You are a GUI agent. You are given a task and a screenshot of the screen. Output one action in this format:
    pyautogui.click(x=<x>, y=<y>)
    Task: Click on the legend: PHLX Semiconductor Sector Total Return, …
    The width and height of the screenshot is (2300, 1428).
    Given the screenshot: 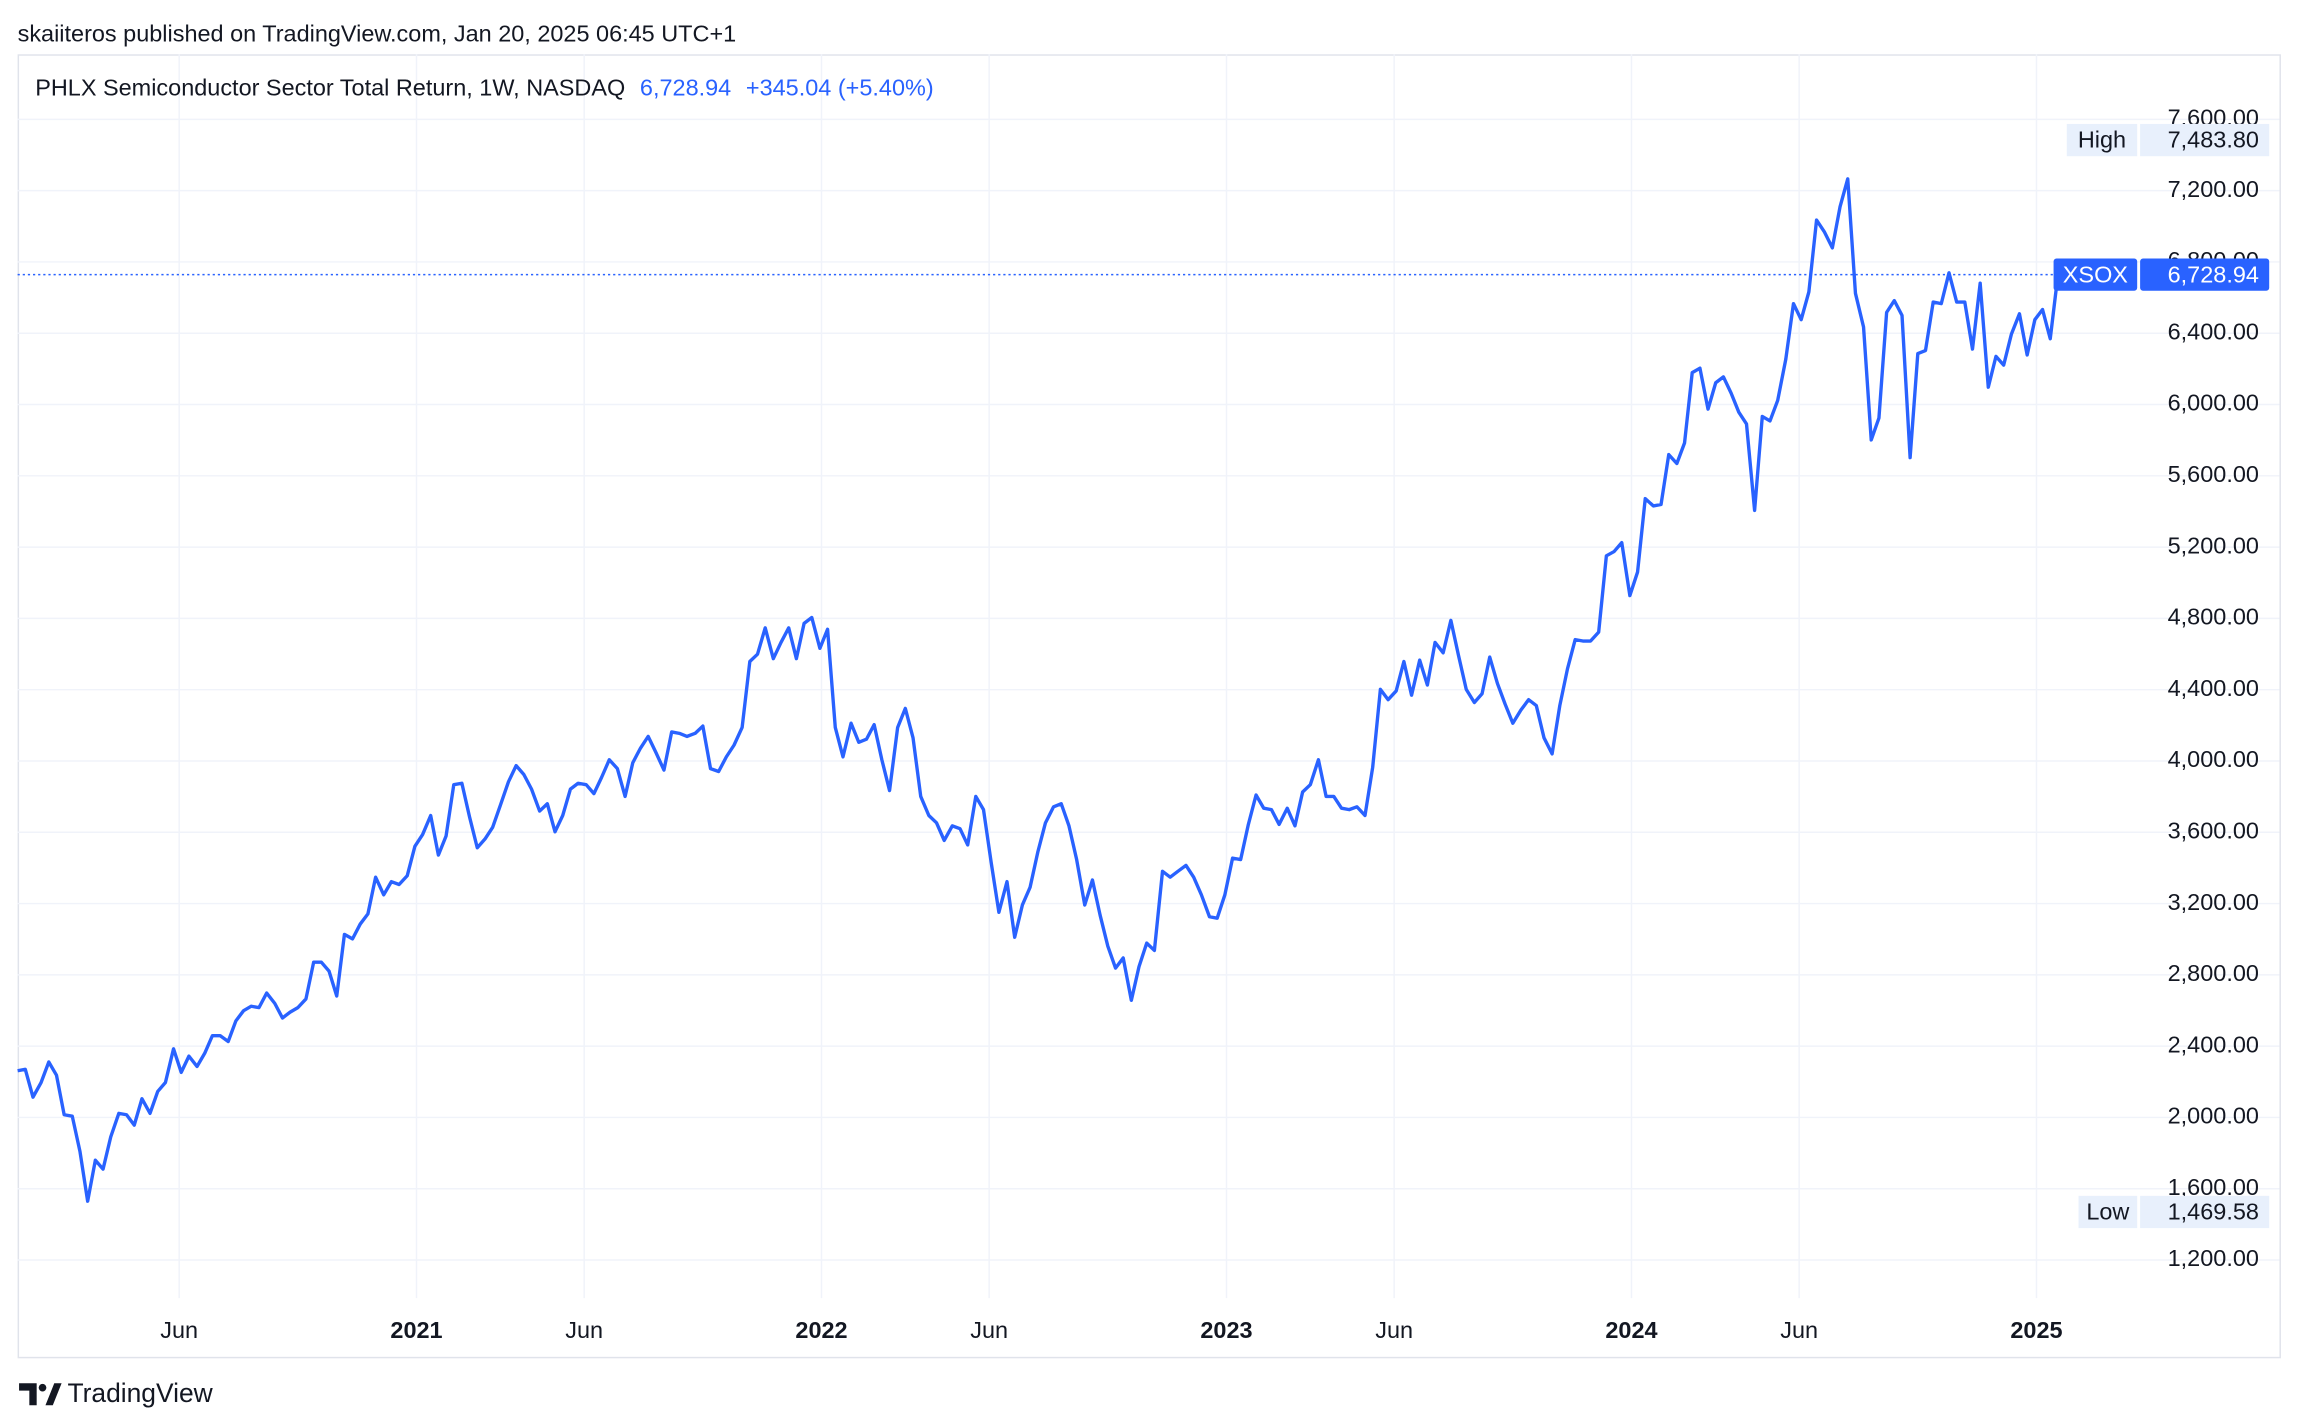 What is the action you would take?
    pyautogui.click(x=484, y=88)
    